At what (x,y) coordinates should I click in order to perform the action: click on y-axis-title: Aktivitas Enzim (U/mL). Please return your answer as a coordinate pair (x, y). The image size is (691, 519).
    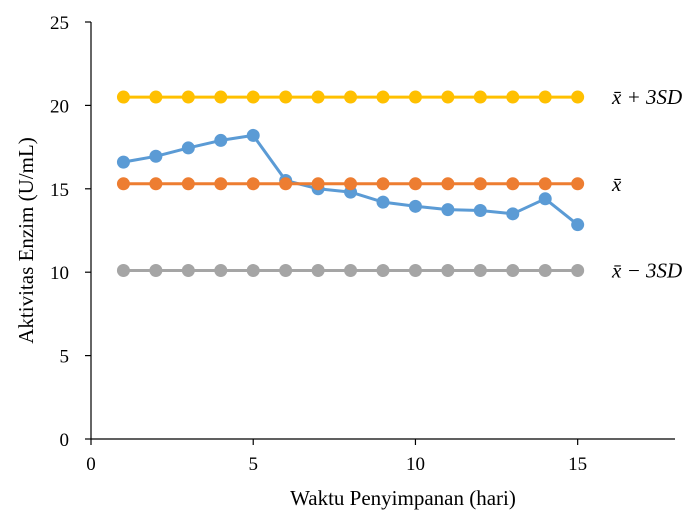
    Looking at the image, I should click on (26, 240).